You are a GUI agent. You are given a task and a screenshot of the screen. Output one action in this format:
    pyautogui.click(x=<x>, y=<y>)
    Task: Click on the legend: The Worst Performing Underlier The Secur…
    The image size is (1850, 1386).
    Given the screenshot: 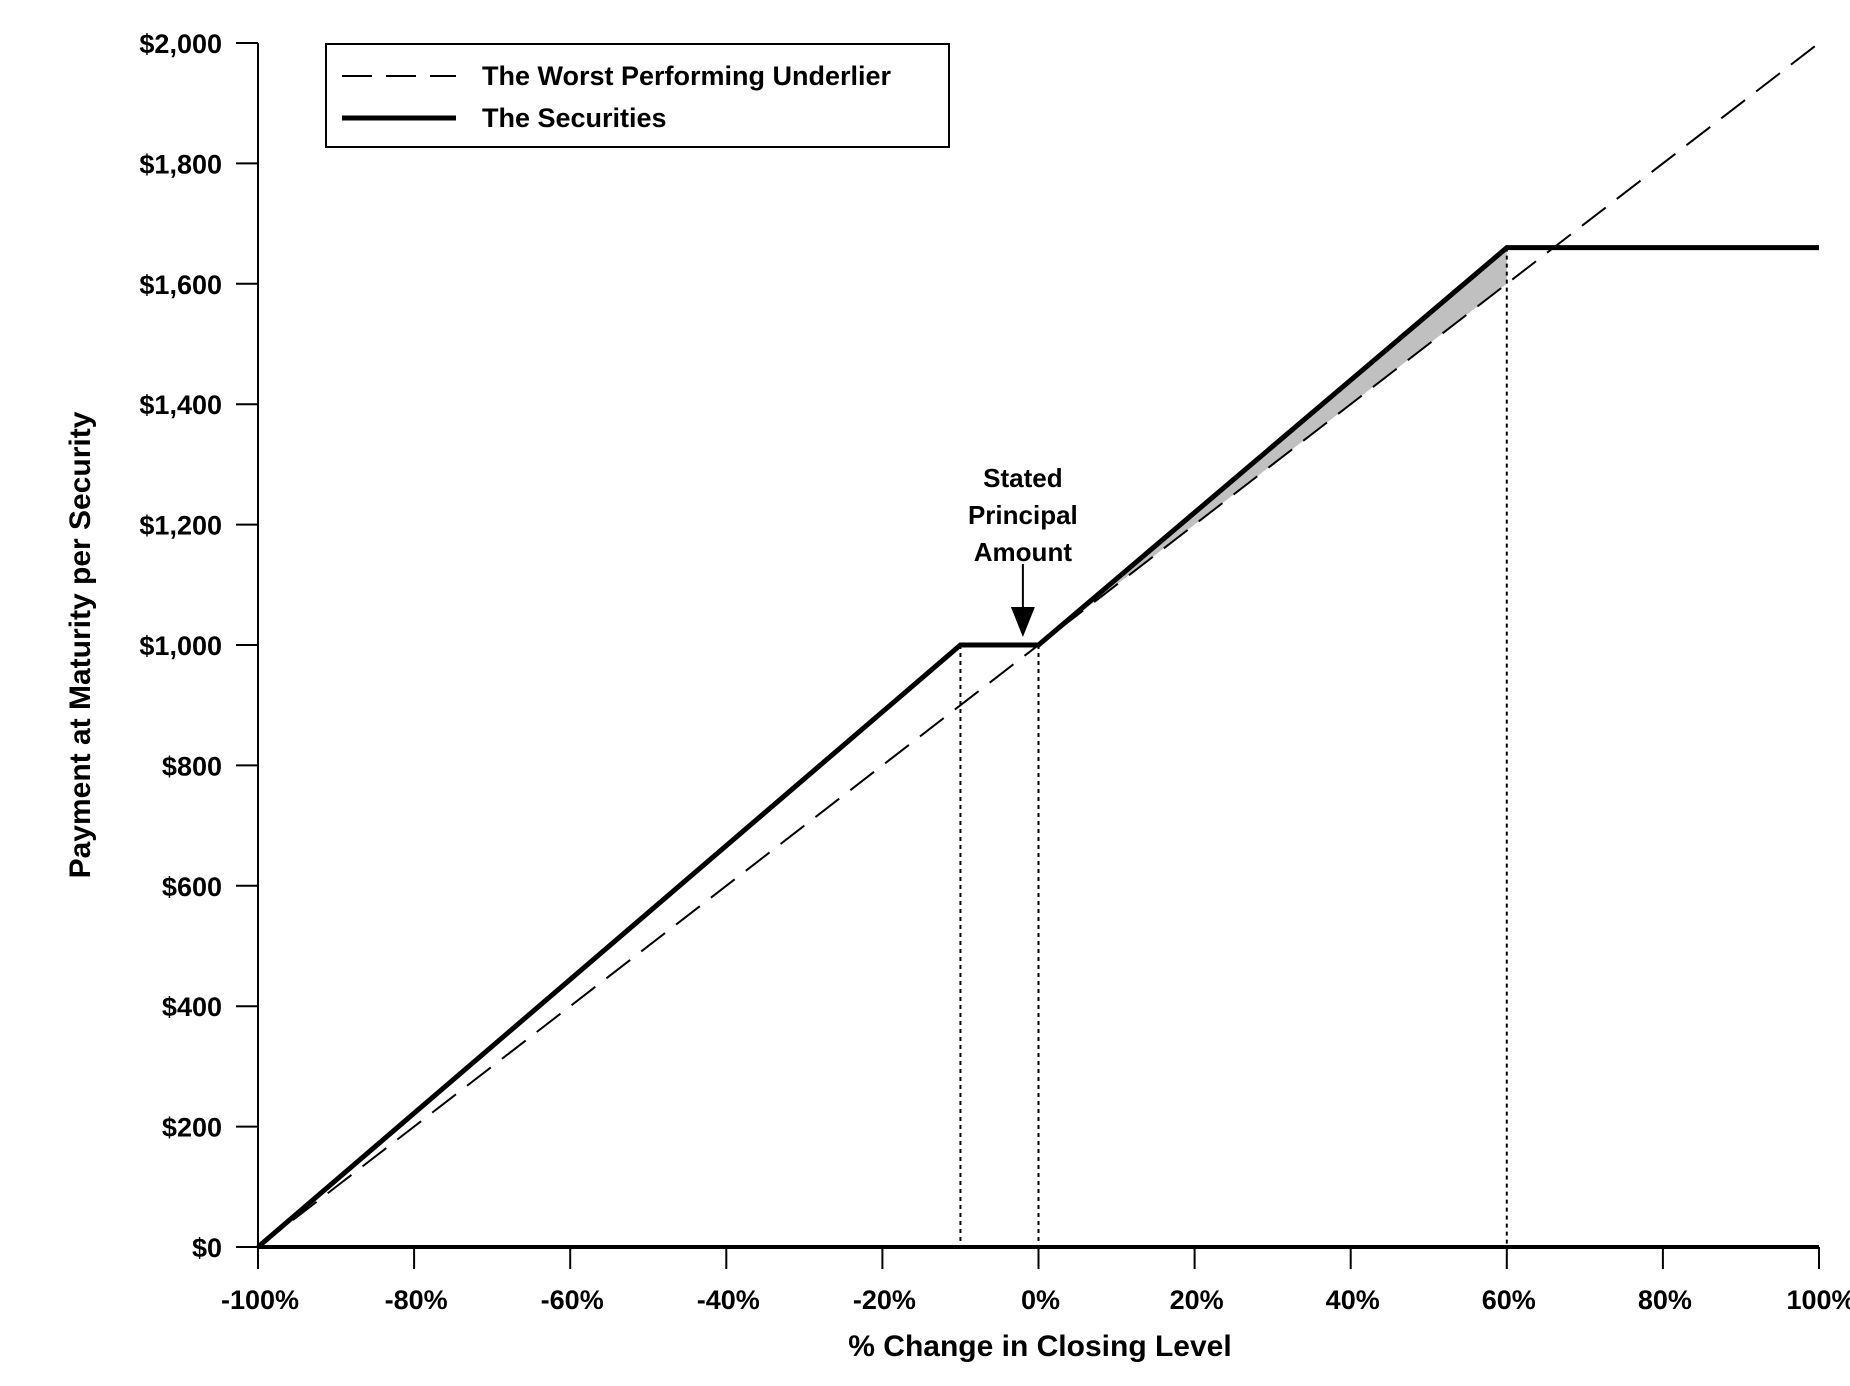 What is the action you would take?
    pyautogui.click(x=637, y=95)
    